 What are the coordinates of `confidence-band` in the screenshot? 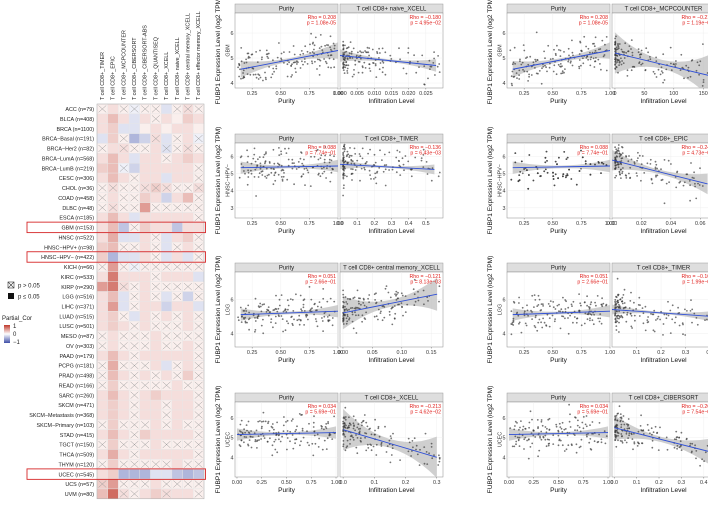 It's located at (660, 172).